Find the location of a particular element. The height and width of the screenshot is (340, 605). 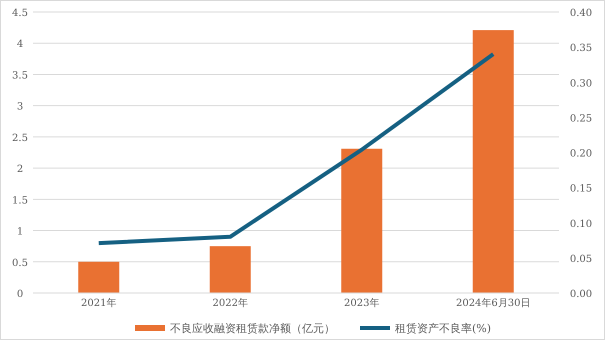

y2-tick-label: 0.20 is located at coordinates (581, 154).